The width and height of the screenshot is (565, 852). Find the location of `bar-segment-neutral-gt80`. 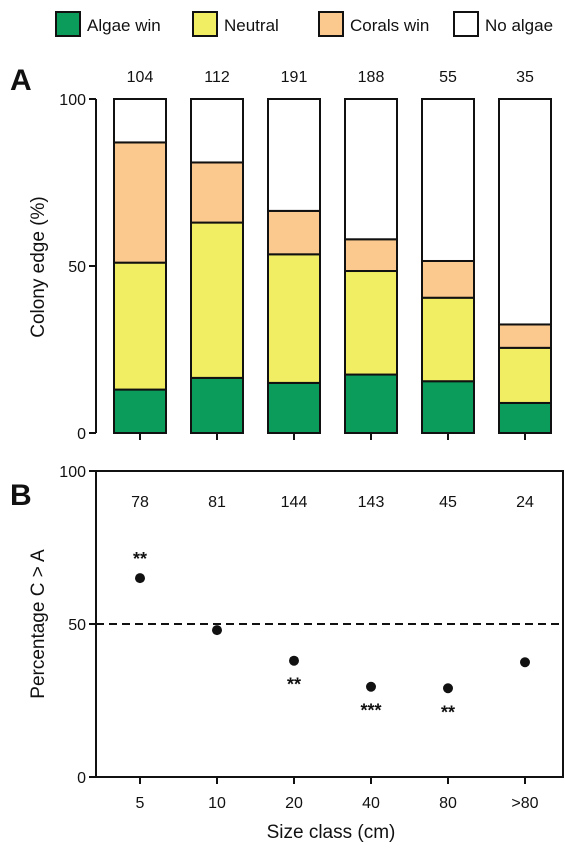

bar-segment-neutral-gt80 is located at coordinates (525, 375).